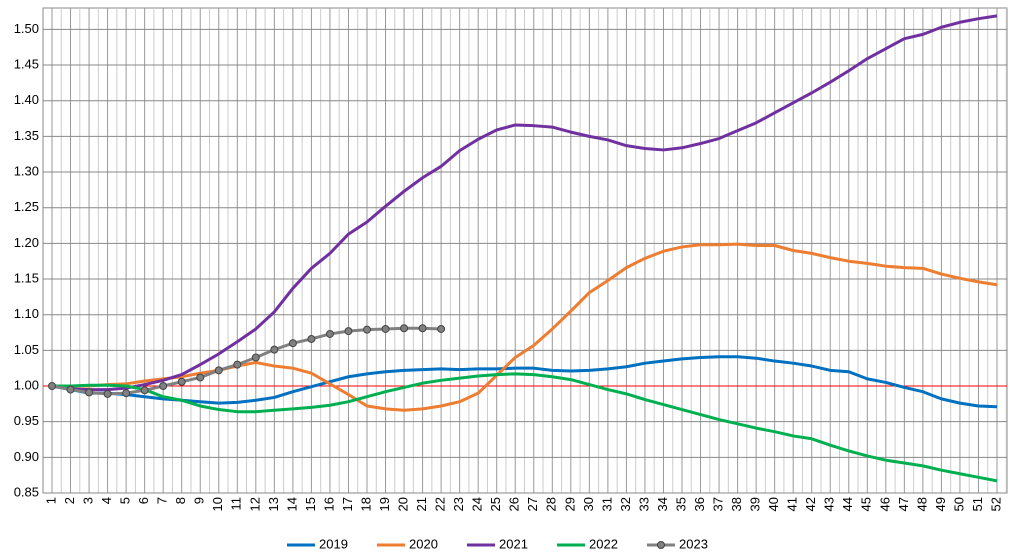 This screenshot has height=559, width=1024. Describe the element at coordinates (884, 504) in the screenshot. I see `x-tick-label: 46` at that location.